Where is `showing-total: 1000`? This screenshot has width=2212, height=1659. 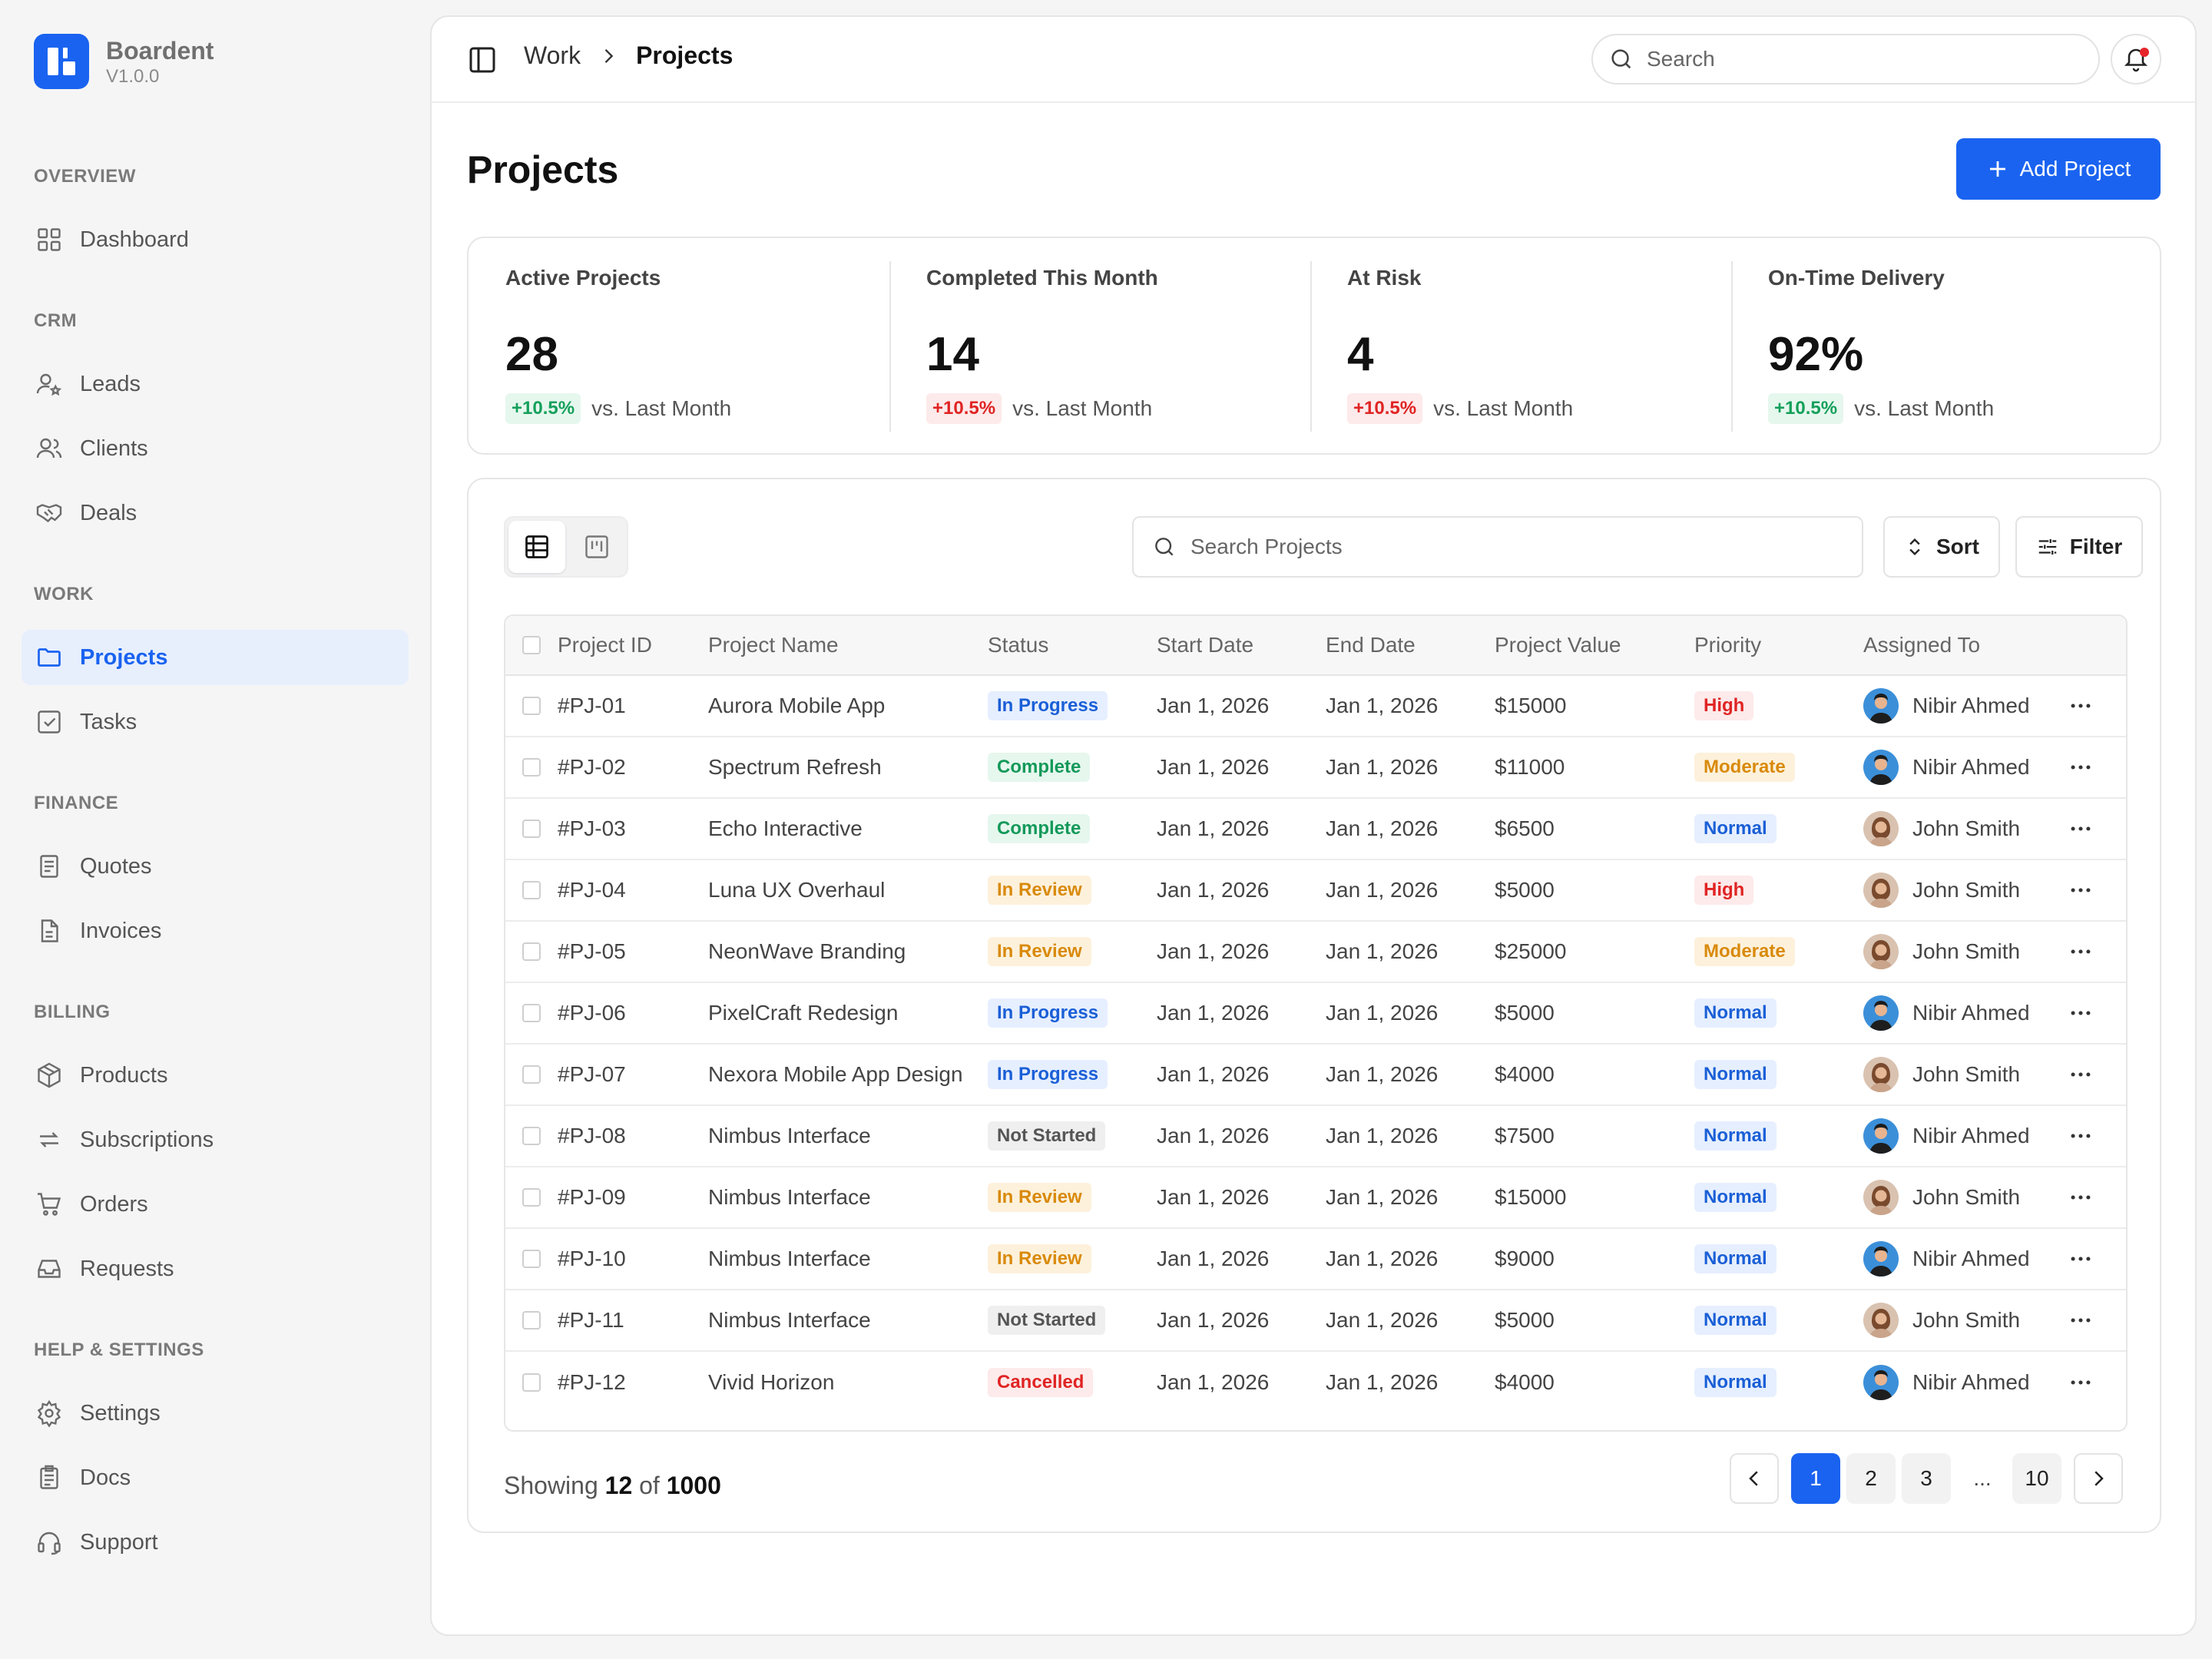 showing-total: 1000 is located at coordinates (693, 1486).